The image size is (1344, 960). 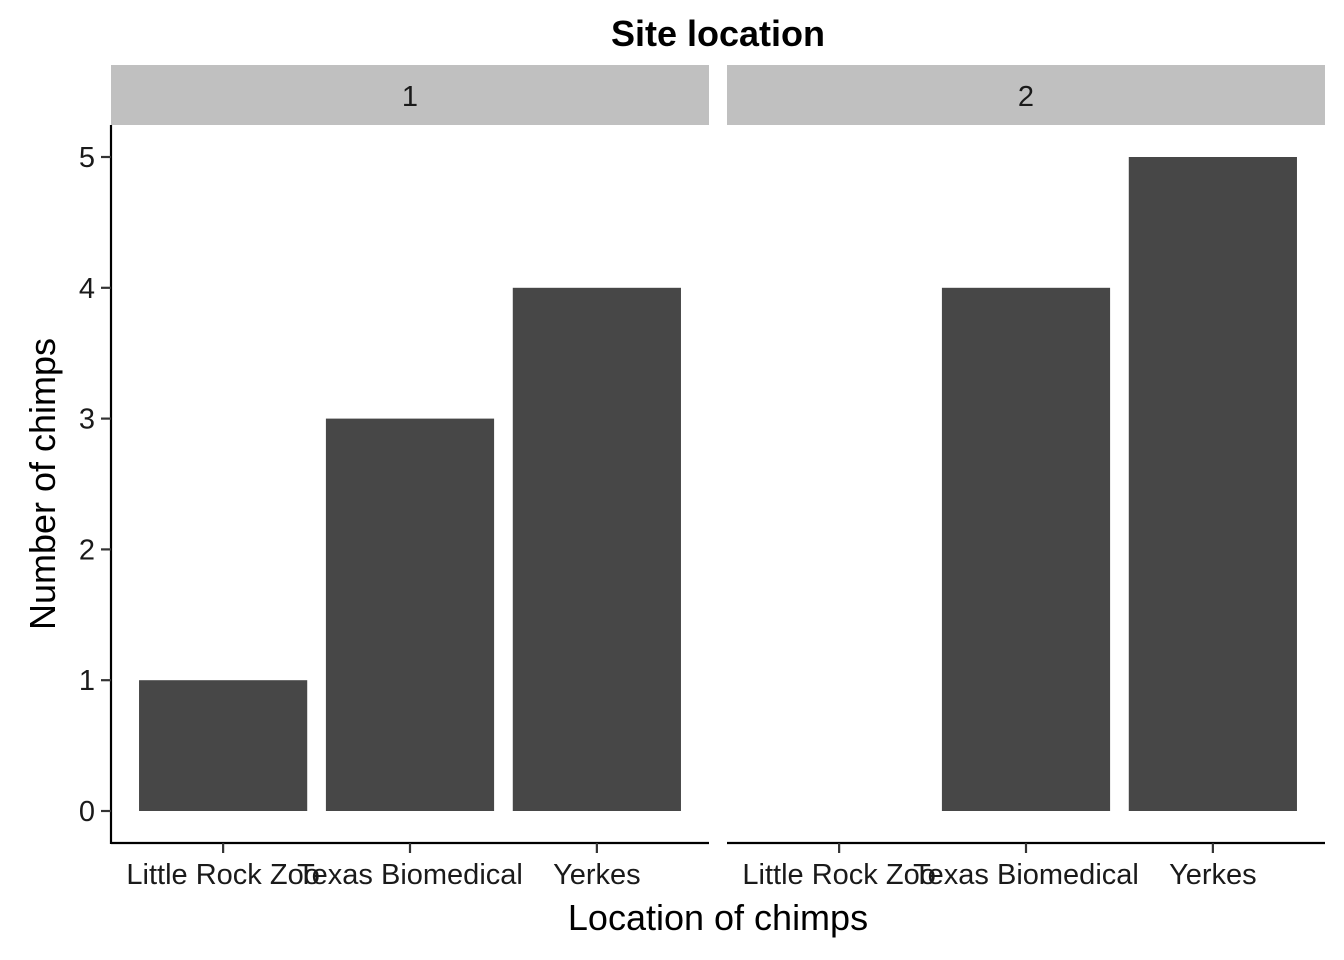 I want to click on chart-title: Site location, so click(x=718, y=33).